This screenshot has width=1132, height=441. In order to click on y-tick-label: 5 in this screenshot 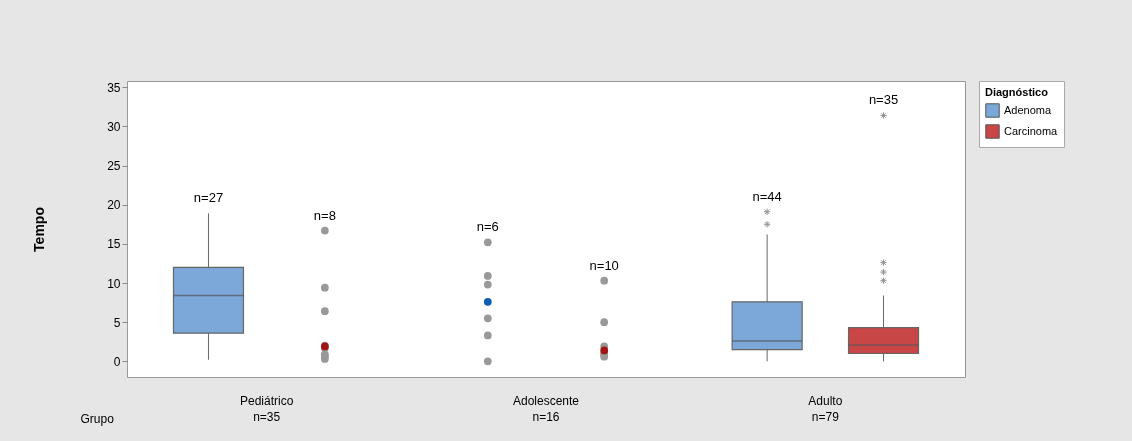, I will do `click(117, 322)`.